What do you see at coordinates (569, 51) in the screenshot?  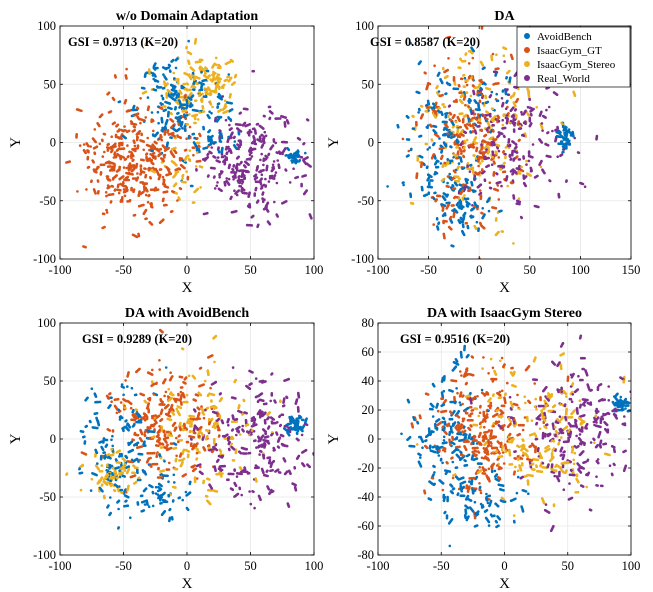 I see `legend-entry: IsaacGym_GT` at bounding box center [569, 51].